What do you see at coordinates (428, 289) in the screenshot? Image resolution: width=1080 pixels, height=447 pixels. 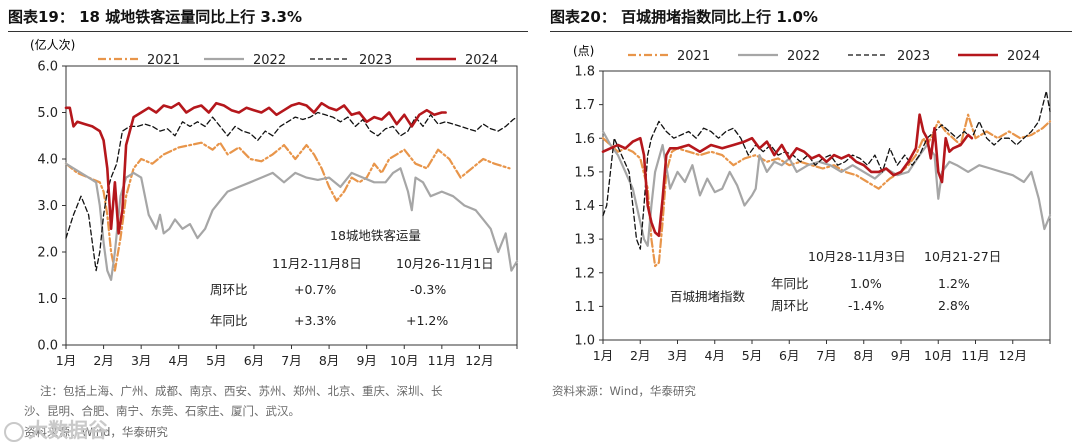 I see `left-table-row1-v2: -0.3%` at bounding box center [428, 289].